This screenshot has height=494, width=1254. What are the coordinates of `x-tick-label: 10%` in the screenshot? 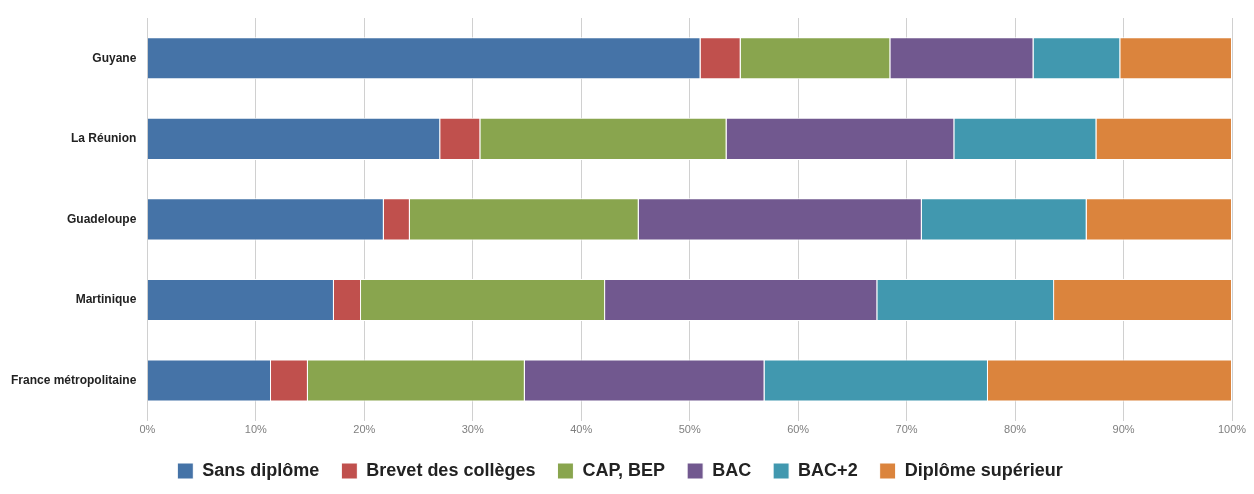 It's located at (256, 429).